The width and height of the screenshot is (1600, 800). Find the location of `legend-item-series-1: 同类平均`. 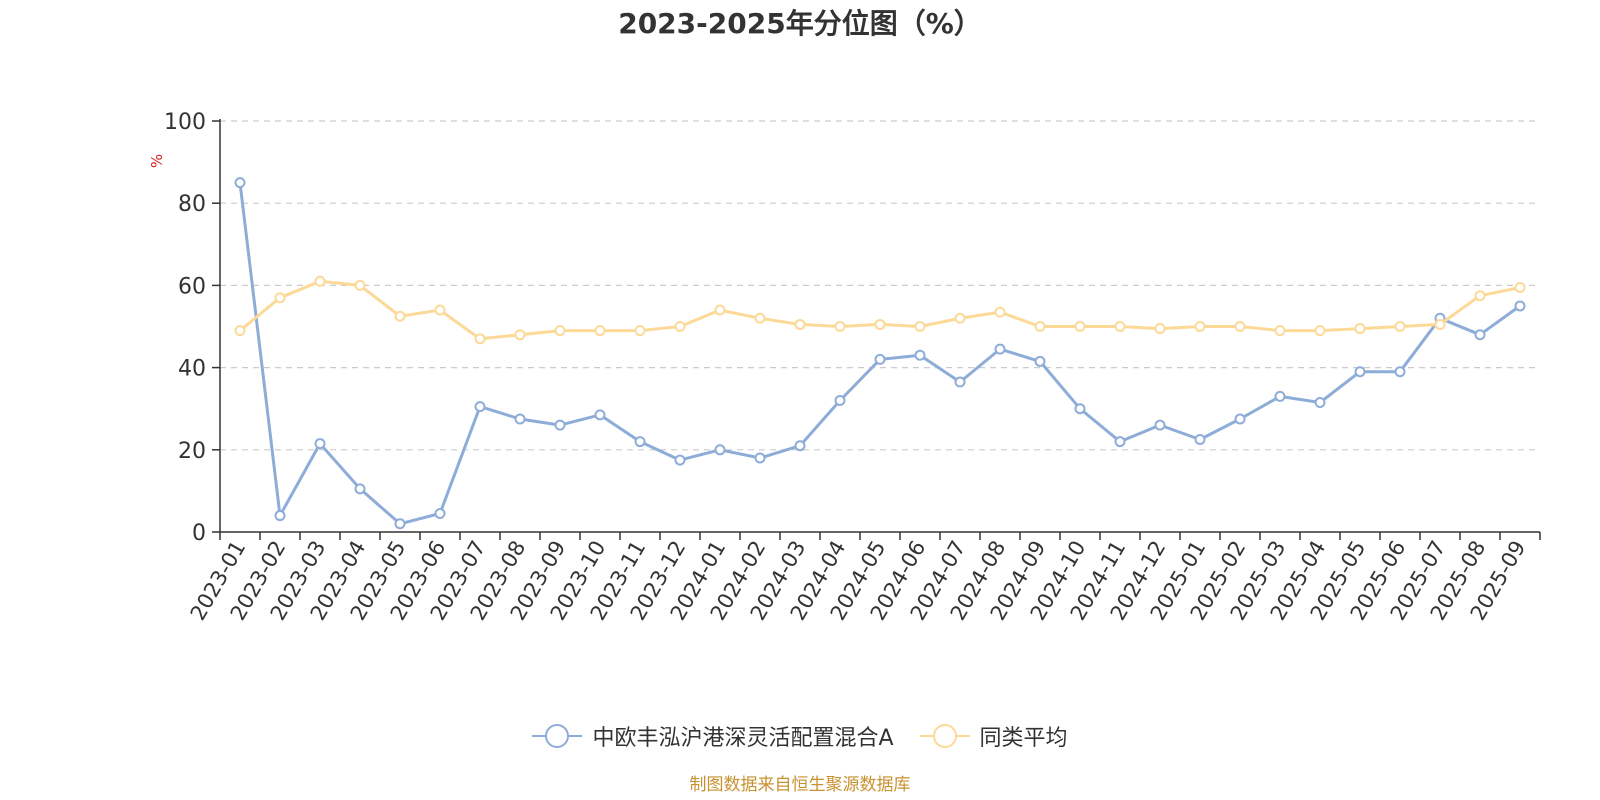

legend-item-series-1: 同类平均 is located at coordinates (993, 736).